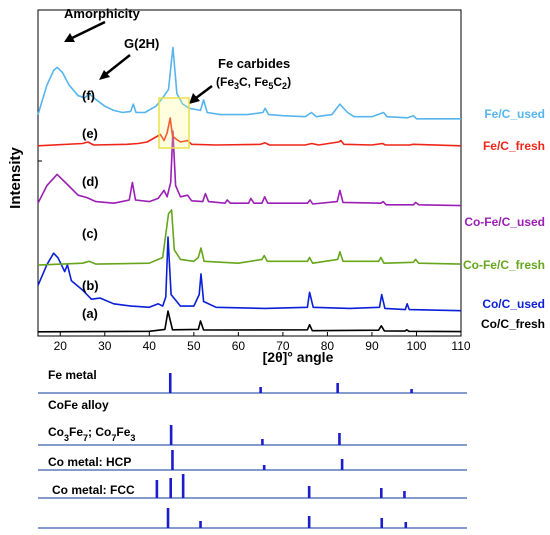 The width and height of the screenshot is (550, 535). I want to click on ref-label: Co3Fe7; Co7Fe3, so click(91, 434).